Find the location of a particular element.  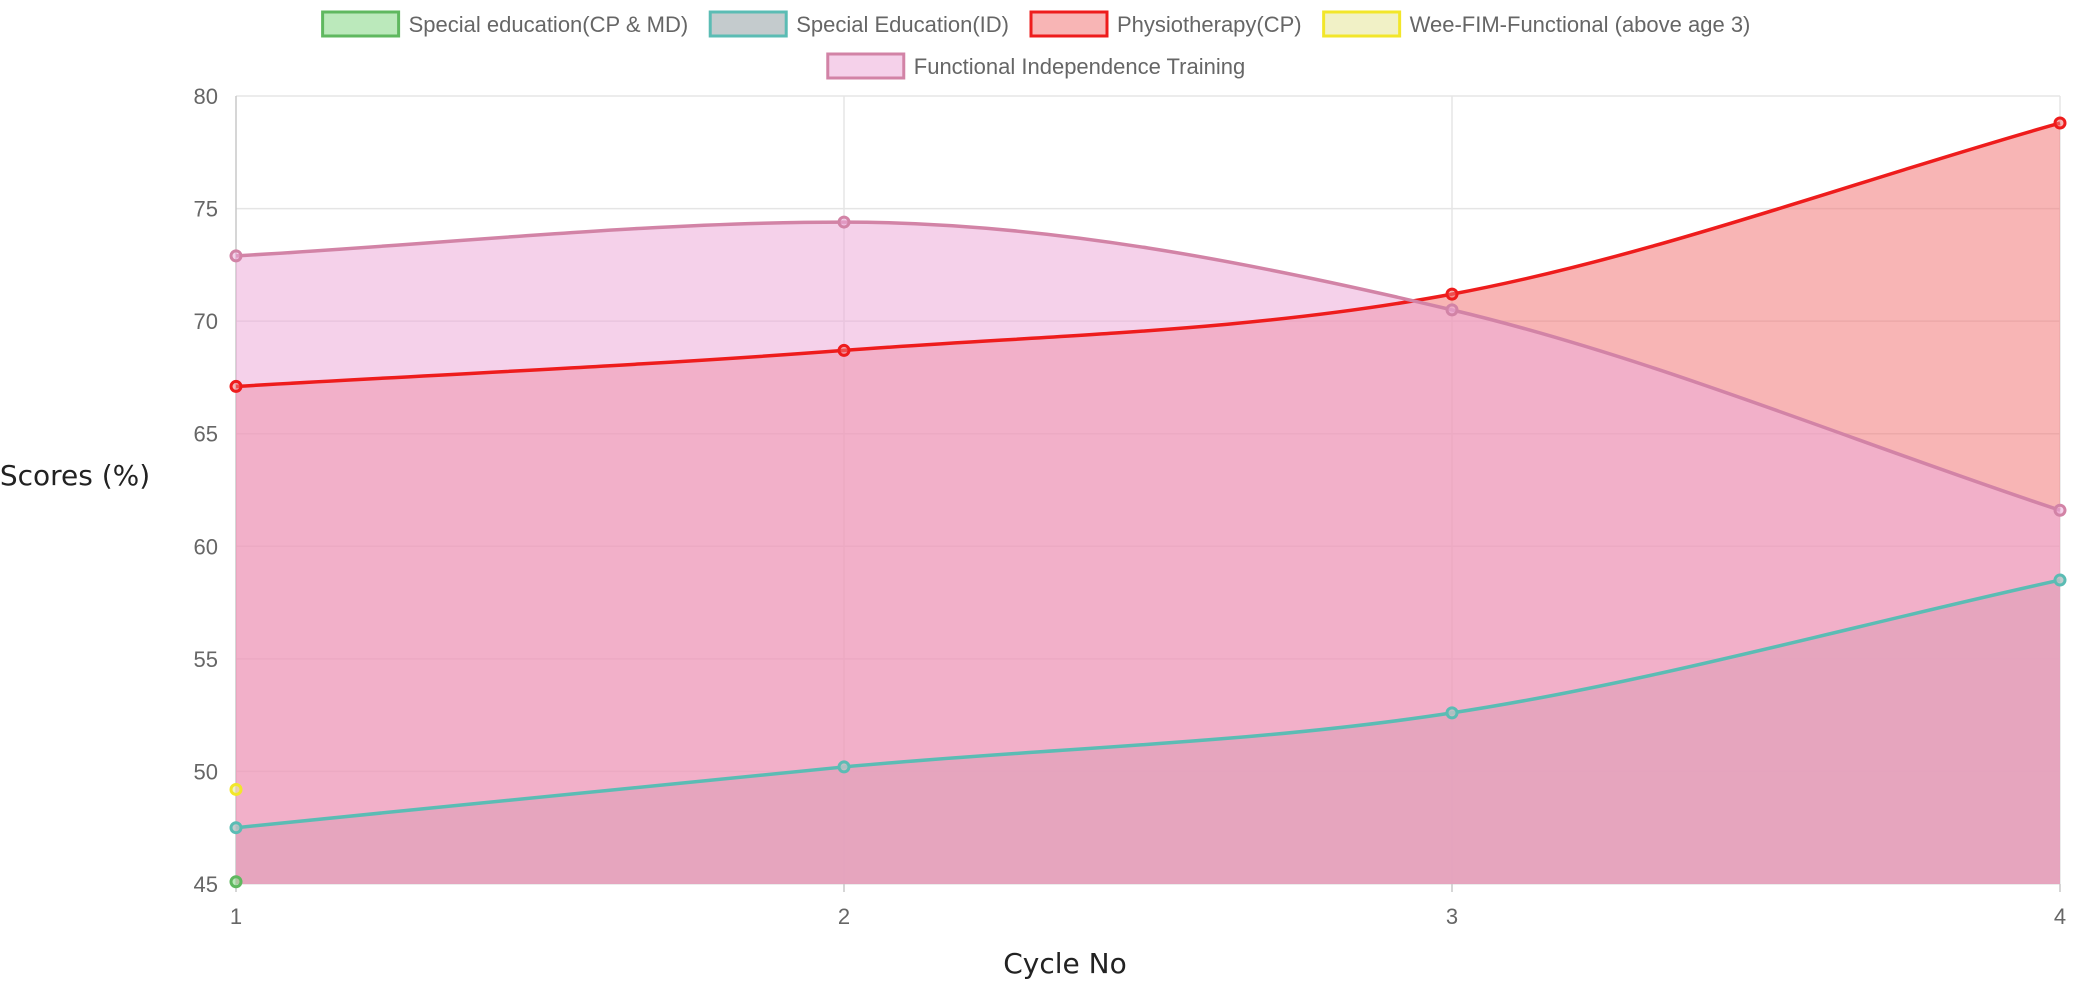

legend-label: Functional Independence Training is located at coordinates (1079, 66).